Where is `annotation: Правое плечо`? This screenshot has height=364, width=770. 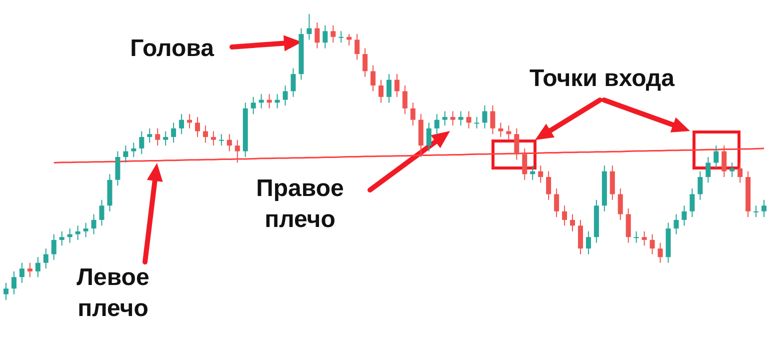 annotation: Правое плечо is located at coordinates (300, 204).